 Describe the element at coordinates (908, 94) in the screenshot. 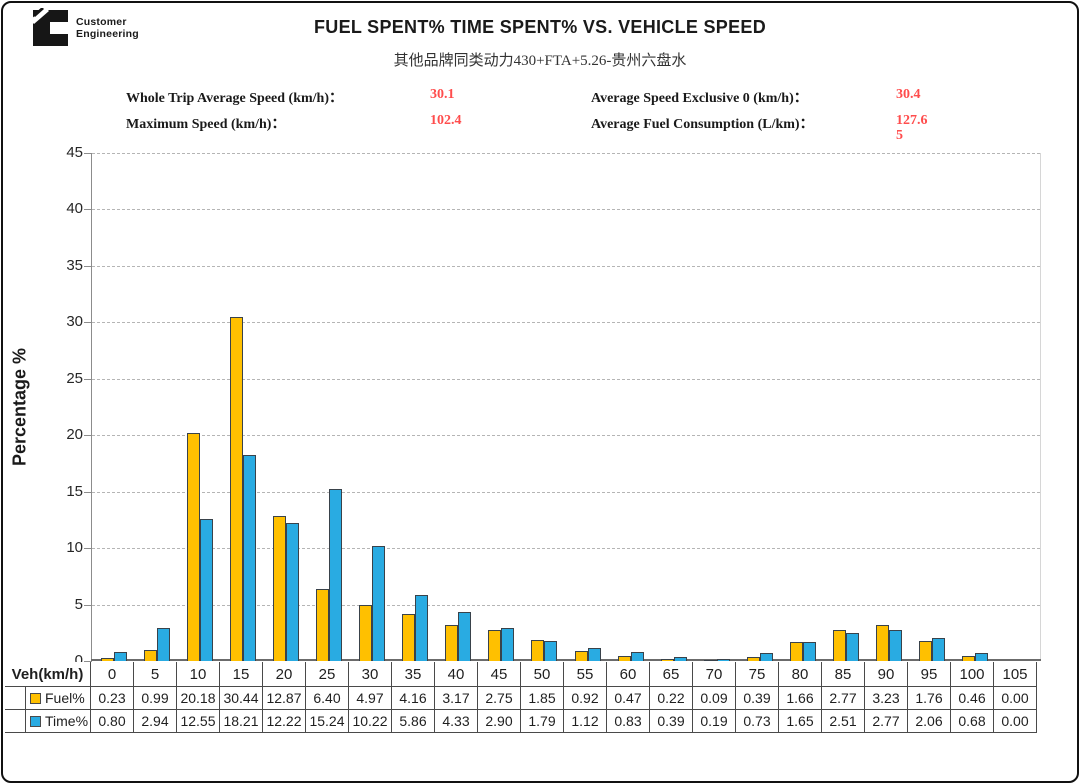

I see `stat-value-avg-speed-exclusive-0: 30.4` at that location.